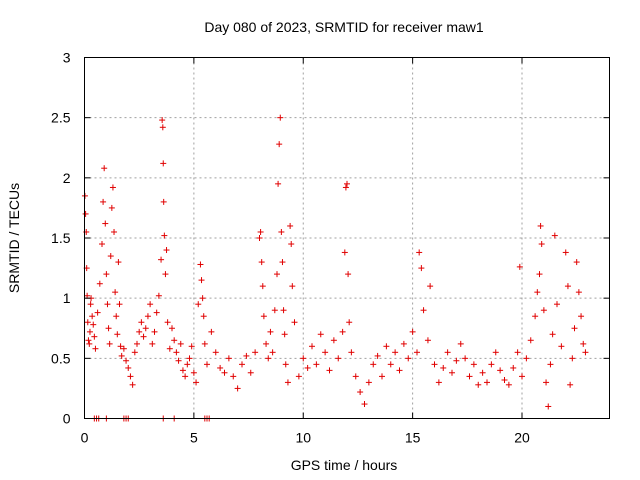  I want to click on x-tick-labels: 0 5 10 15 20, so click(305, 438).